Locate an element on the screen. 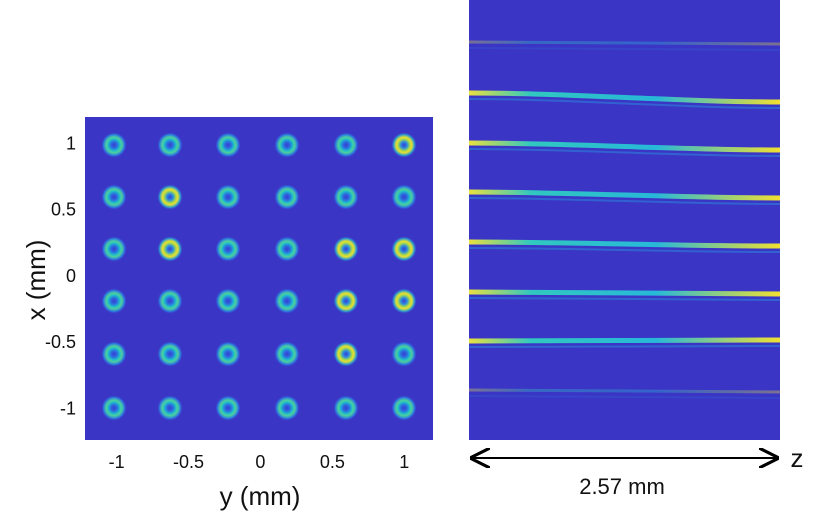 This screenshot has width=836, height=525. y-tick-label: 1 is located at coordinates (71, 144).